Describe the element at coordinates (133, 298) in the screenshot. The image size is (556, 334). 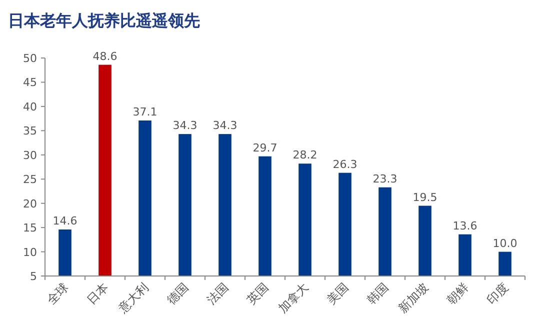
I see `x-tick-label: 意大利` at that location.